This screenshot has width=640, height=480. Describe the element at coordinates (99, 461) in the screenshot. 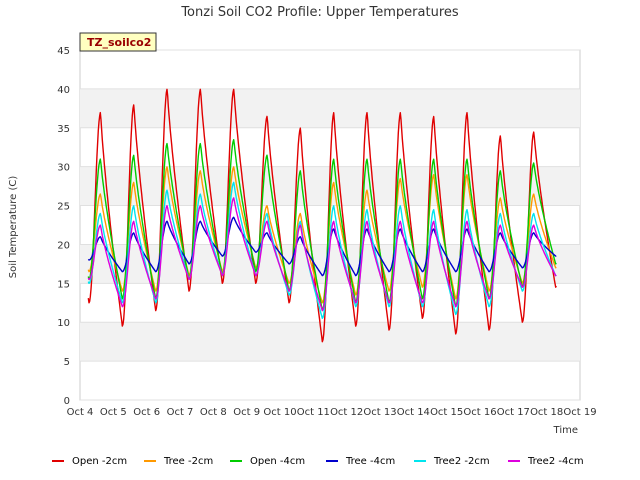

I see `legend-label: Open -2cm` at that location.